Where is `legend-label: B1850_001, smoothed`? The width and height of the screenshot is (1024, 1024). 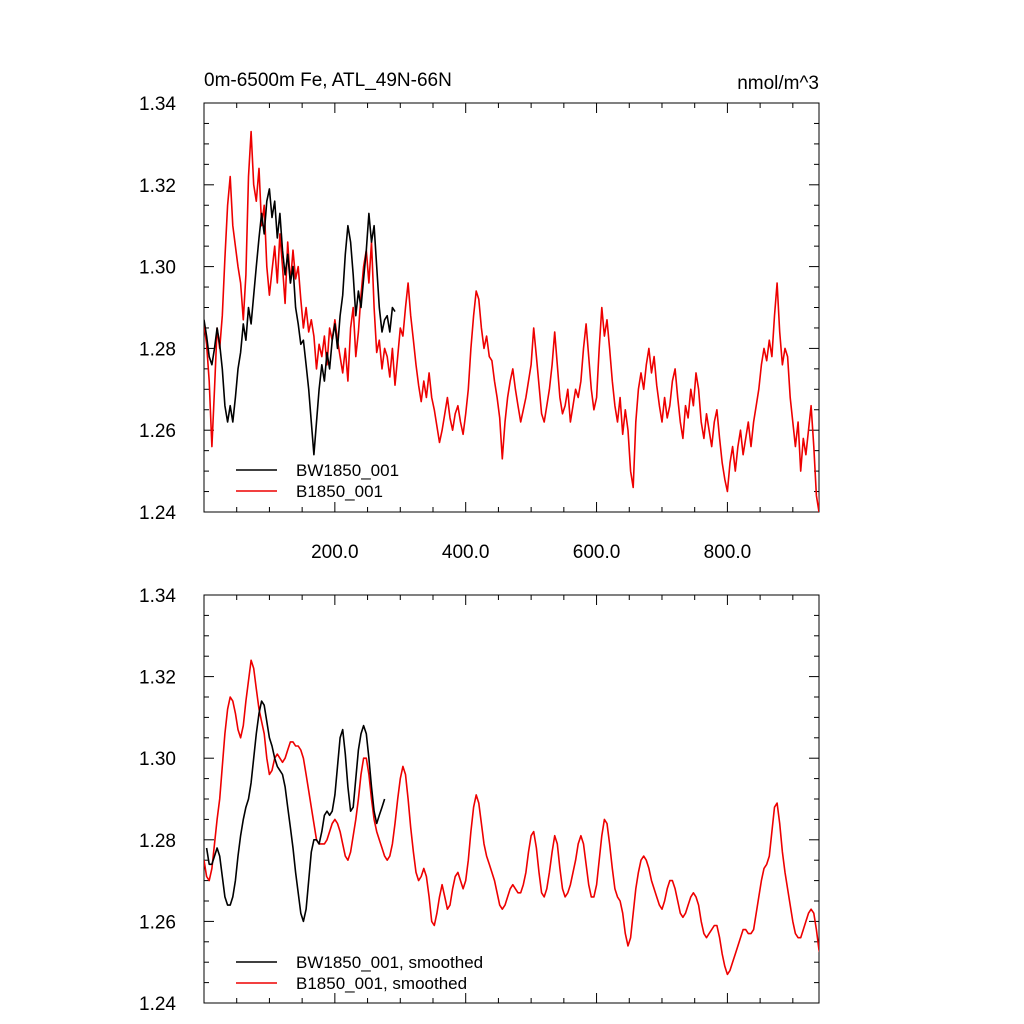 legend-label: B1850_001, smoothed is located at coordinates (381, 983).